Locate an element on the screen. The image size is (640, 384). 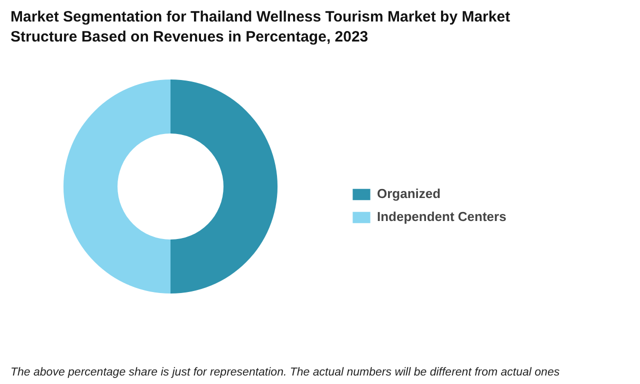
text: The above percentage share is just for representation. The actual numbers will be different from actual ones is located at coordinates (285, 372).